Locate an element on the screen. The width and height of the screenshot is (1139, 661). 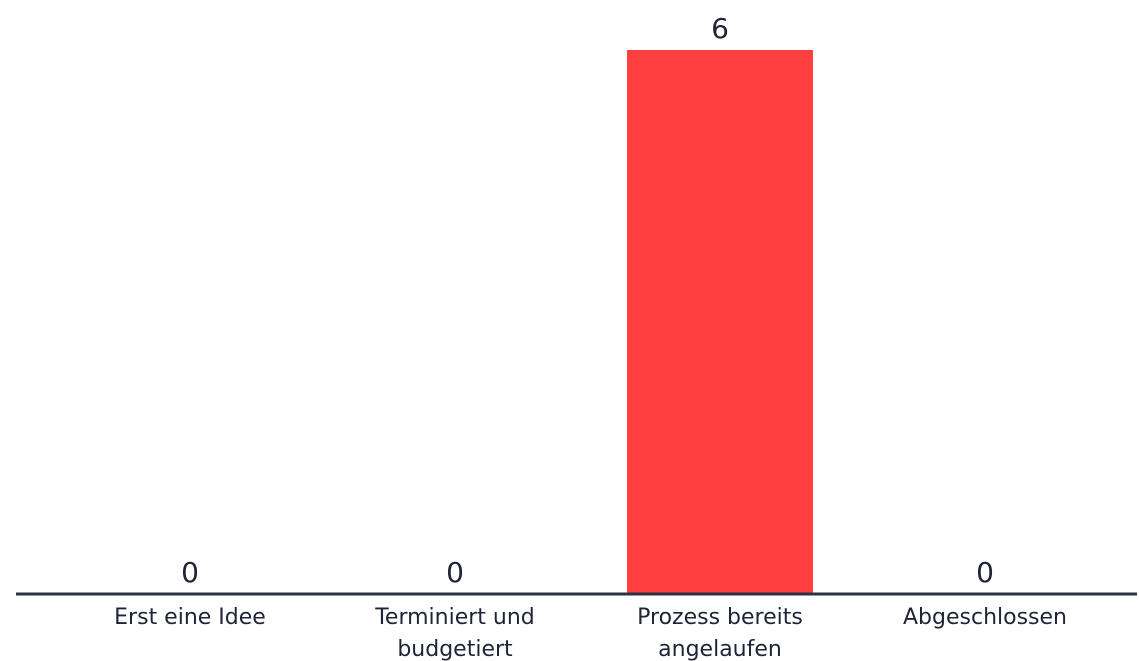
x-tick-label-2-line-0: Prozess bereits is located at coordinates (720, 617).